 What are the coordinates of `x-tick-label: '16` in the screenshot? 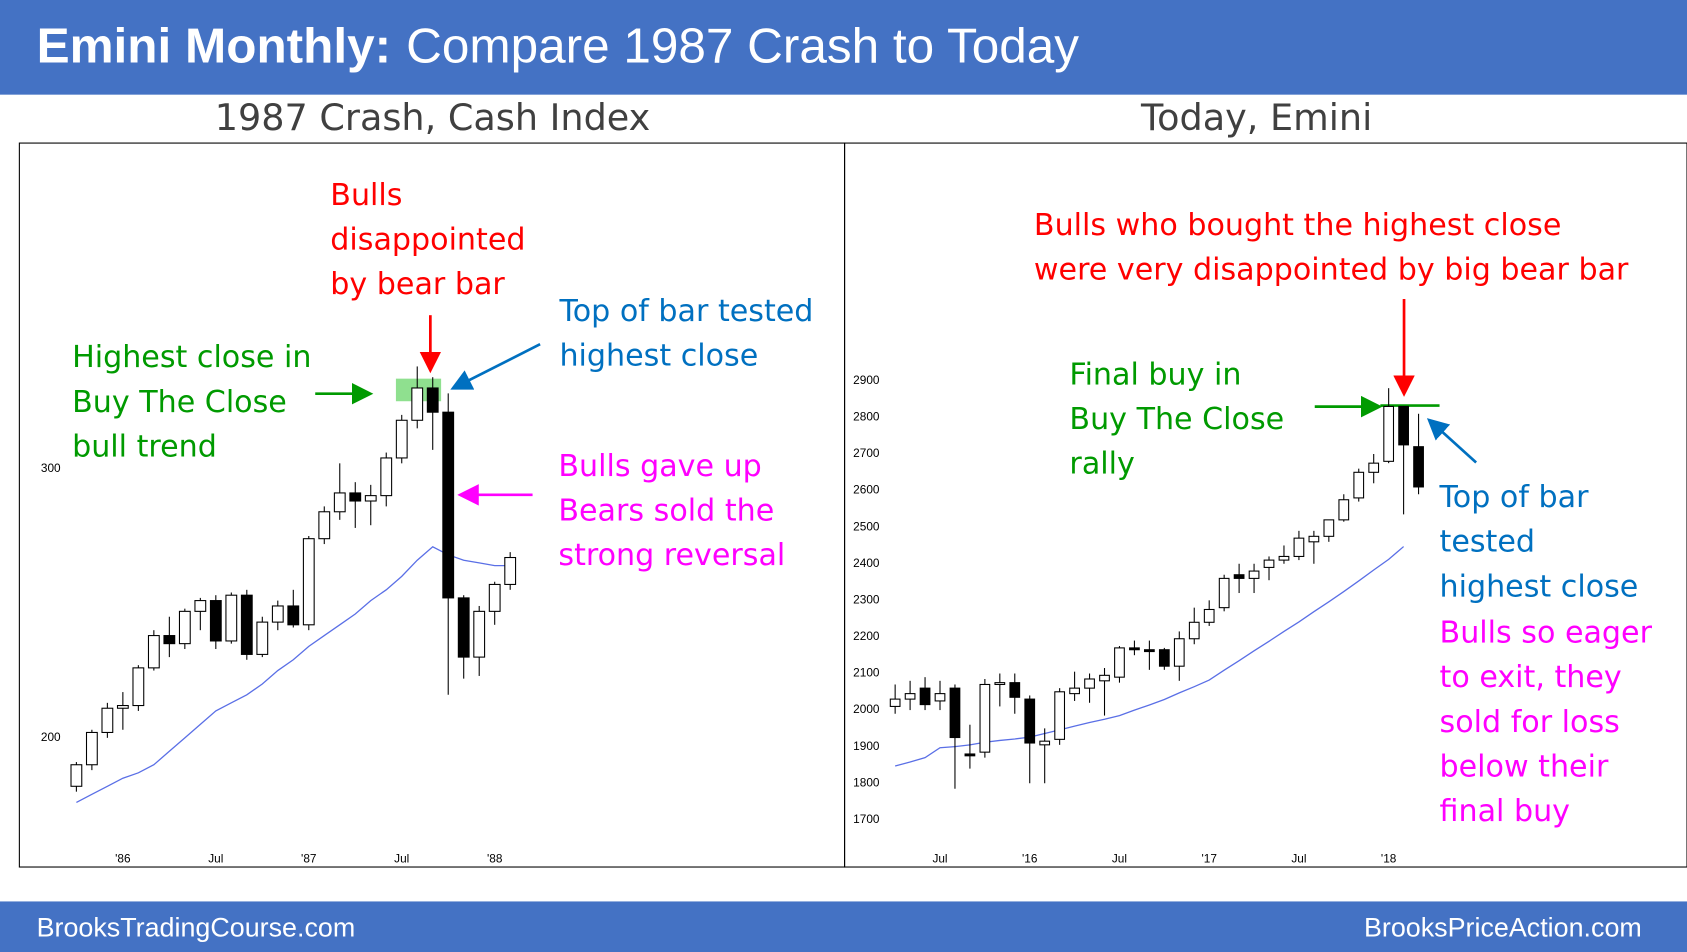 It's located at (1030, 859).